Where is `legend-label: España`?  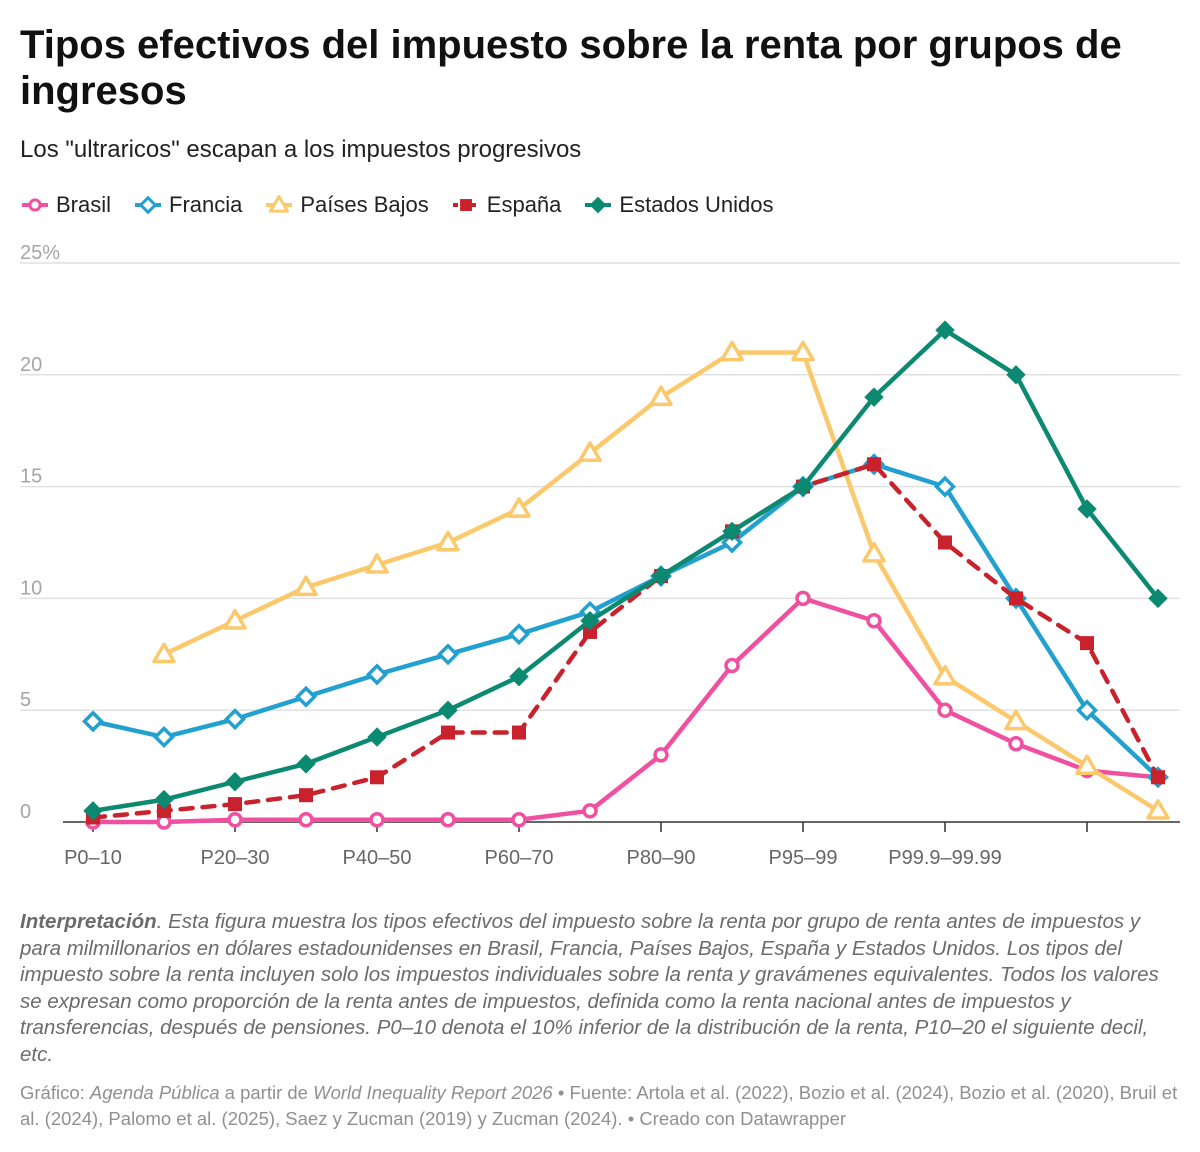
legend-label: España is located at coordinates (524, 204).